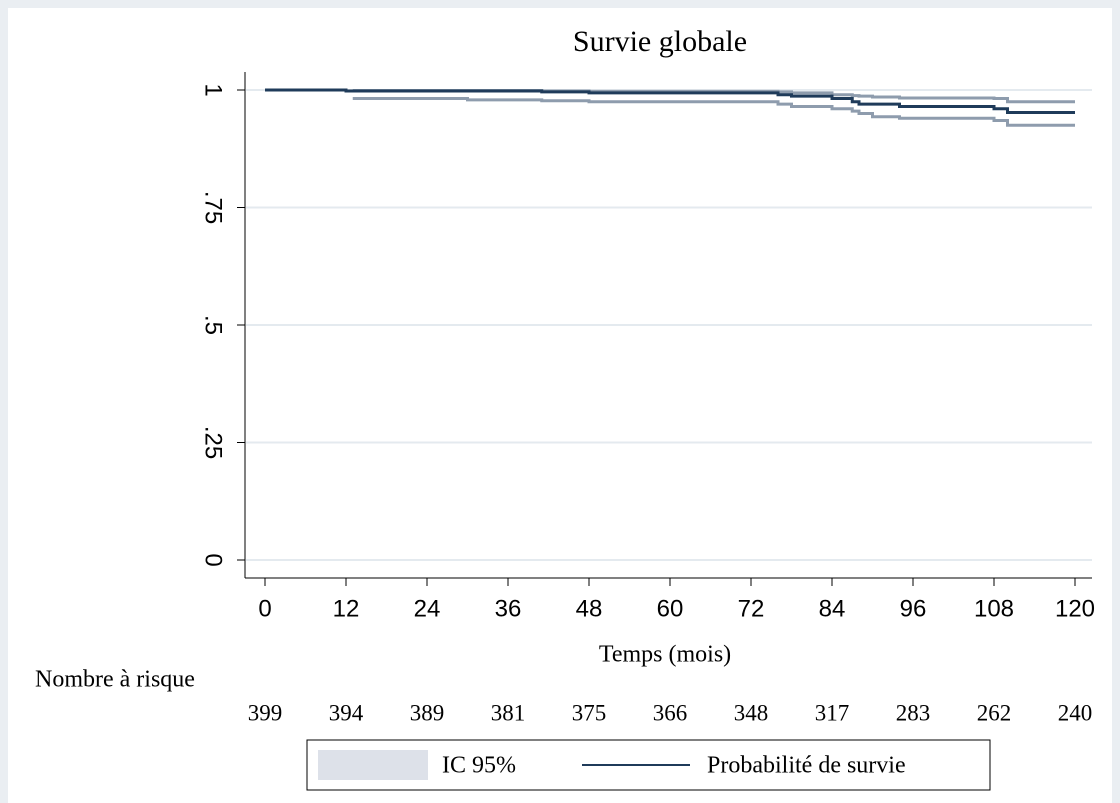 The image size is (1120, 803). I want to click on x-tick-label: 36, so click(508, 608).